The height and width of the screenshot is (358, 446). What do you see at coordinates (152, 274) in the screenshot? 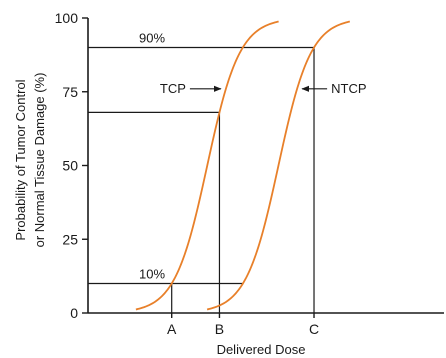
I see `reference-label-10: 10%` at bounding box center [152, 274].